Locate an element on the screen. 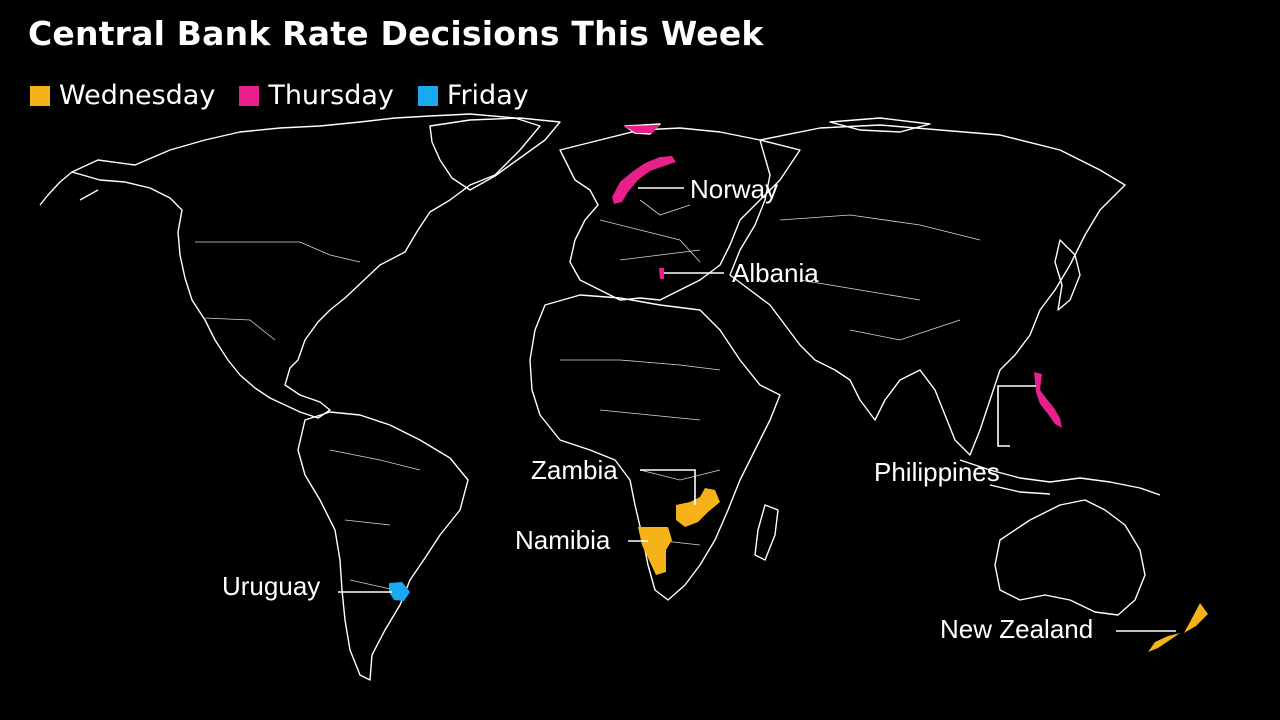 The image size is (1280, 720). leader-philippines is located at coordinates (1016, 416).